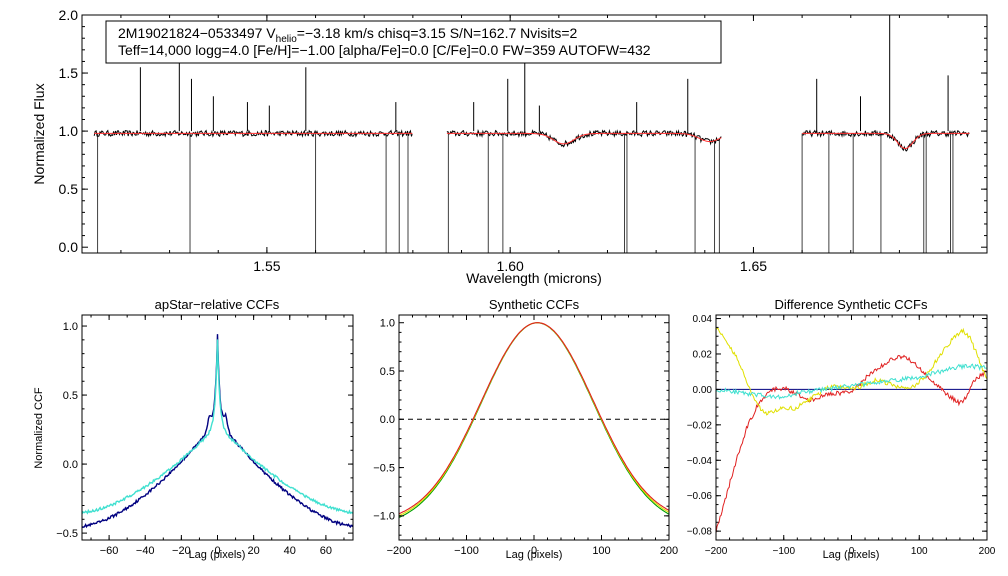 The height and width of the screenshot is (576, 1008). Describe the element at coordinates (753, 266) in the screenshot. I see `x-tick-label: 1.65` at that location.